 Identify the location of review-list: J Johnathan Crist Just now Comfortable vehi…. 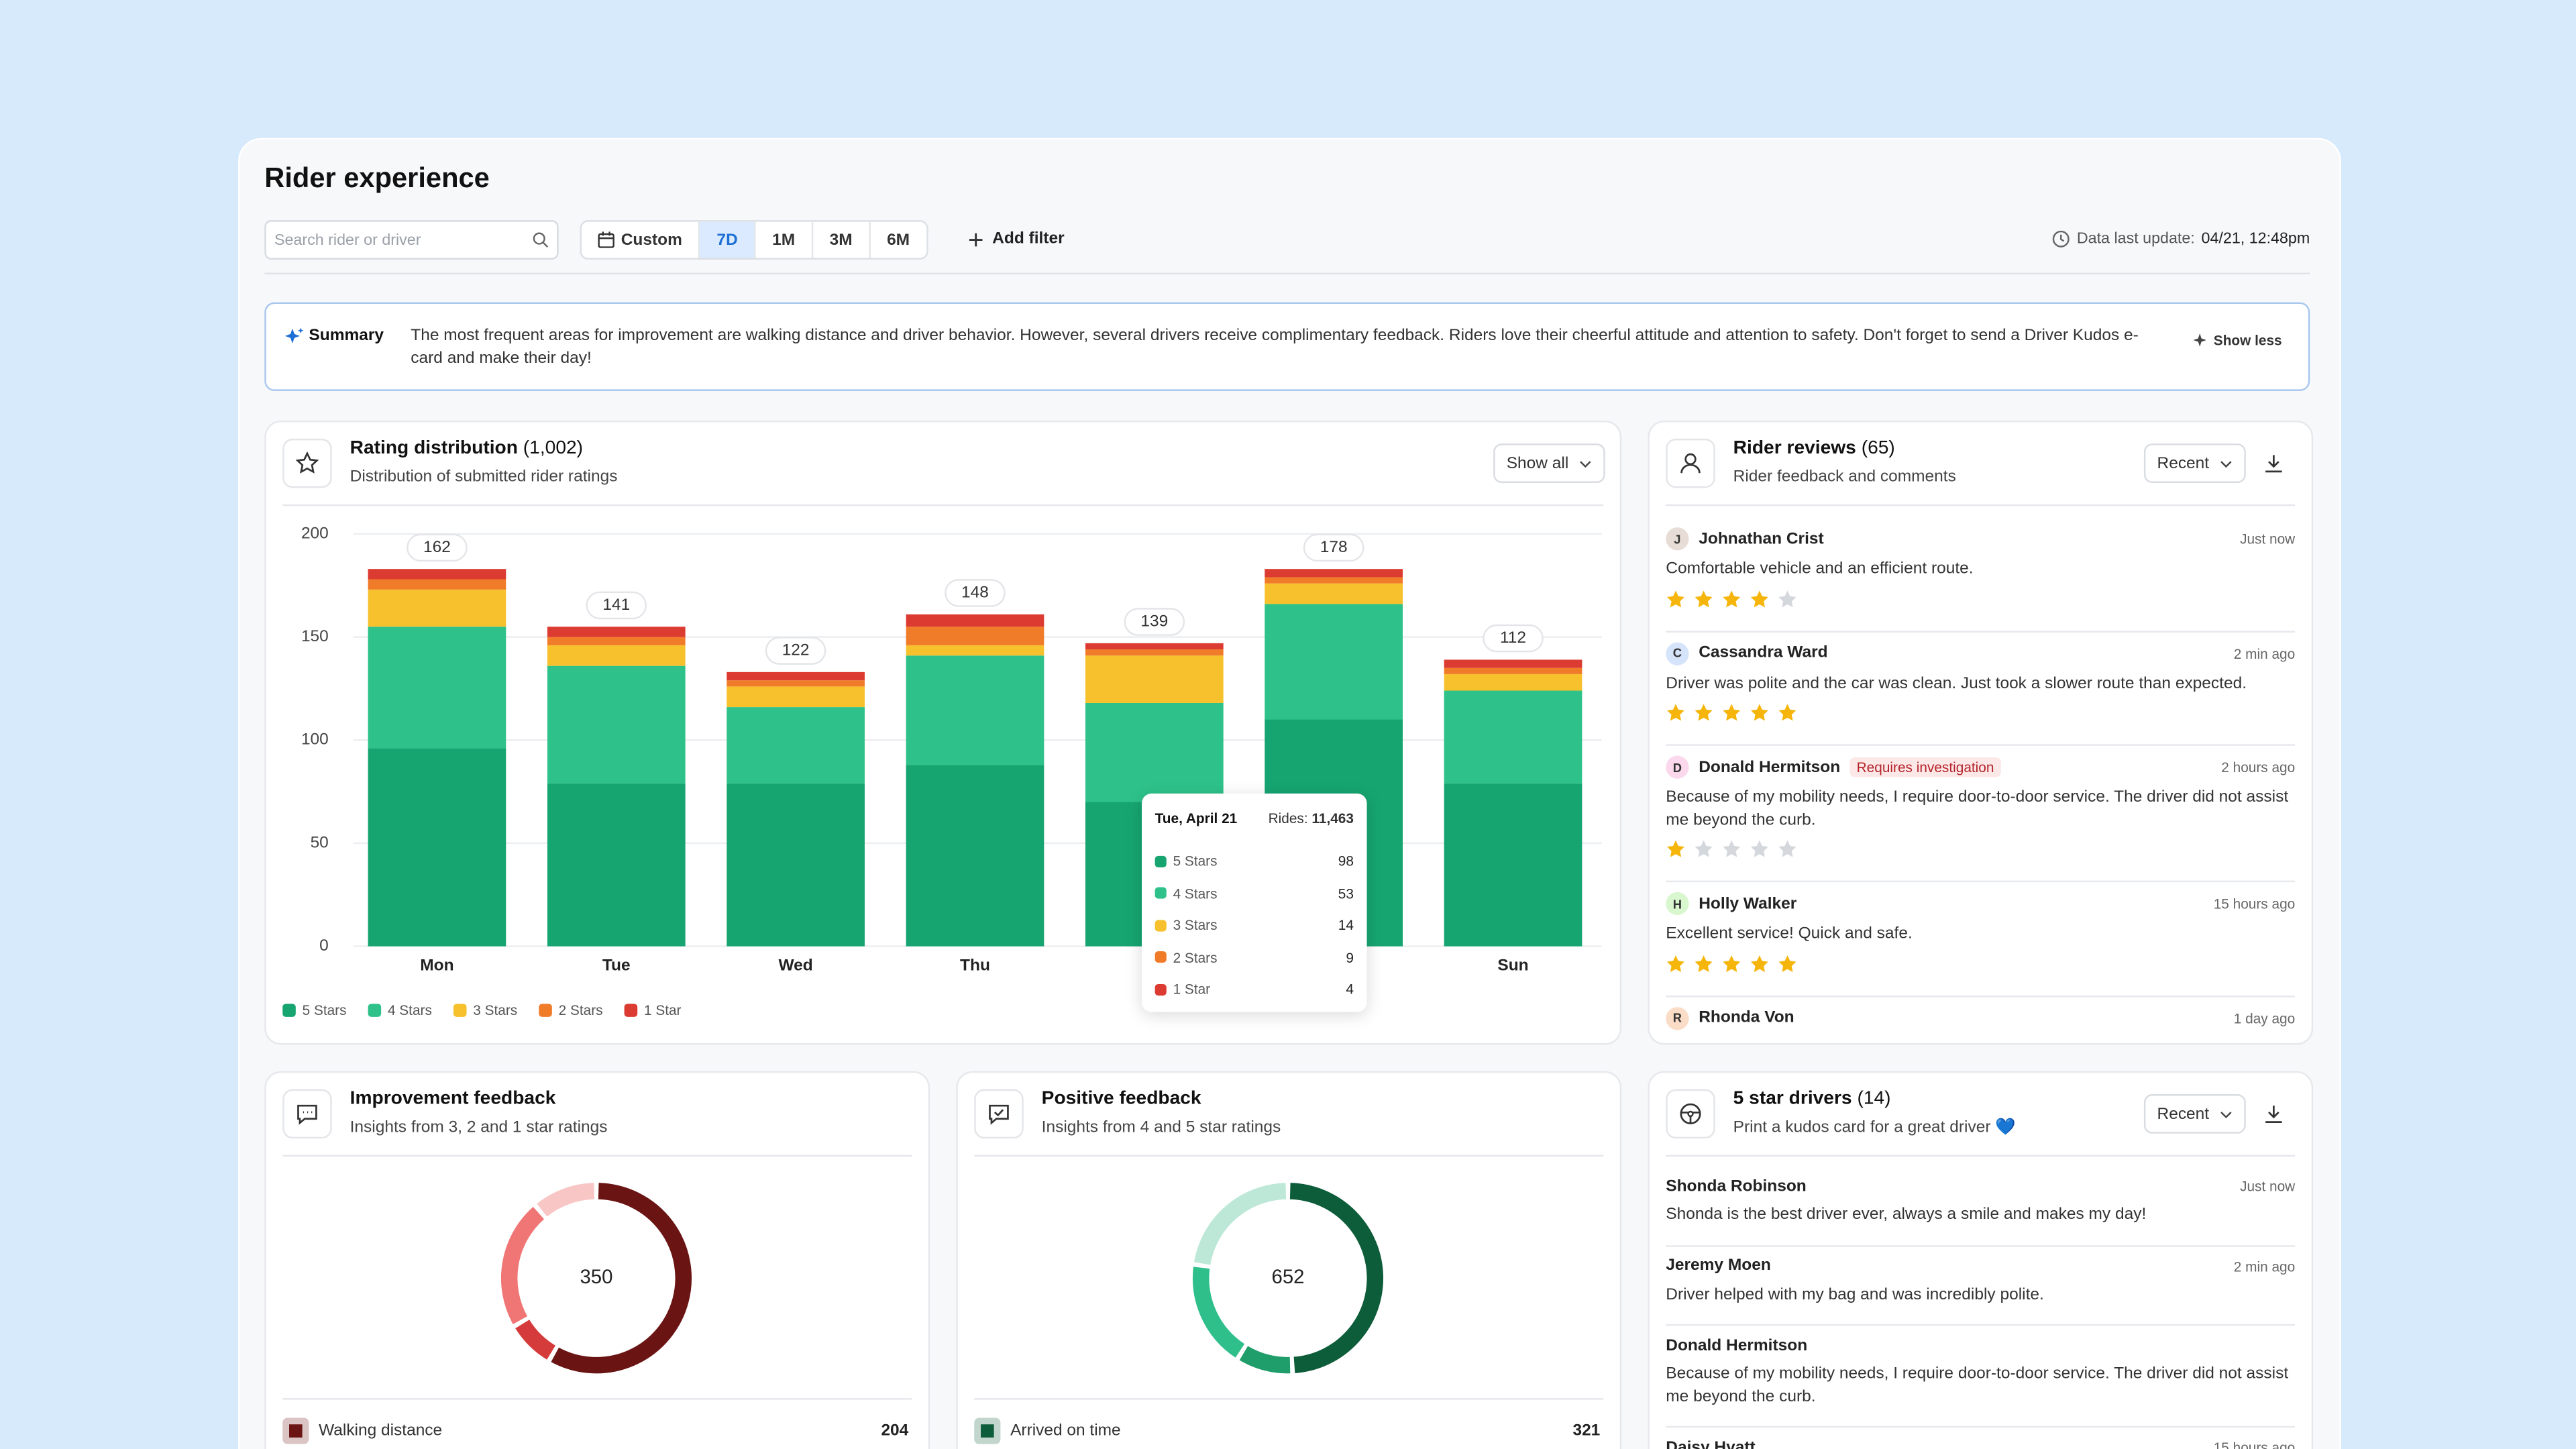
(1981, 780).